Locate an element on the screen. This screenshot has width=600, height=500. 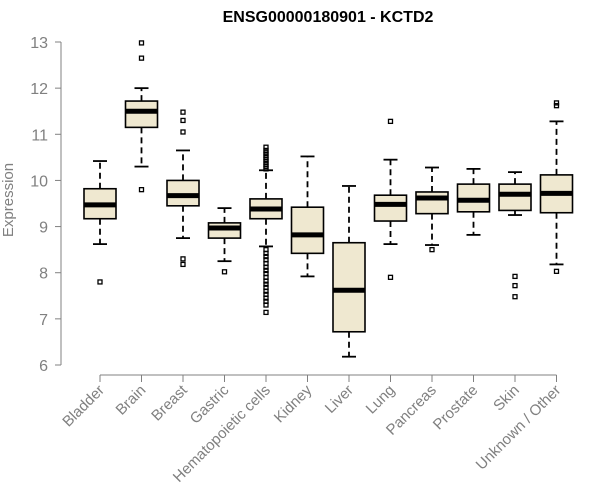
x-tick-label-kidney: Kidney is located at coordinates (293, 403).